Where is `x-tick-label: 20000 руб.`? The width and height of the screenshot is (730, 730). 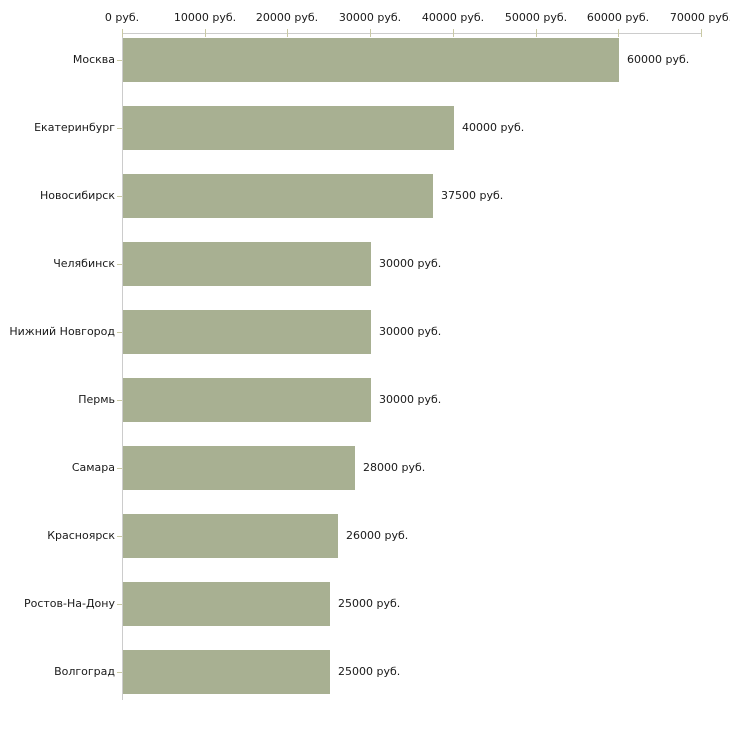
x-tick-label: 20000 руб. is located at coordinates (287, 17).